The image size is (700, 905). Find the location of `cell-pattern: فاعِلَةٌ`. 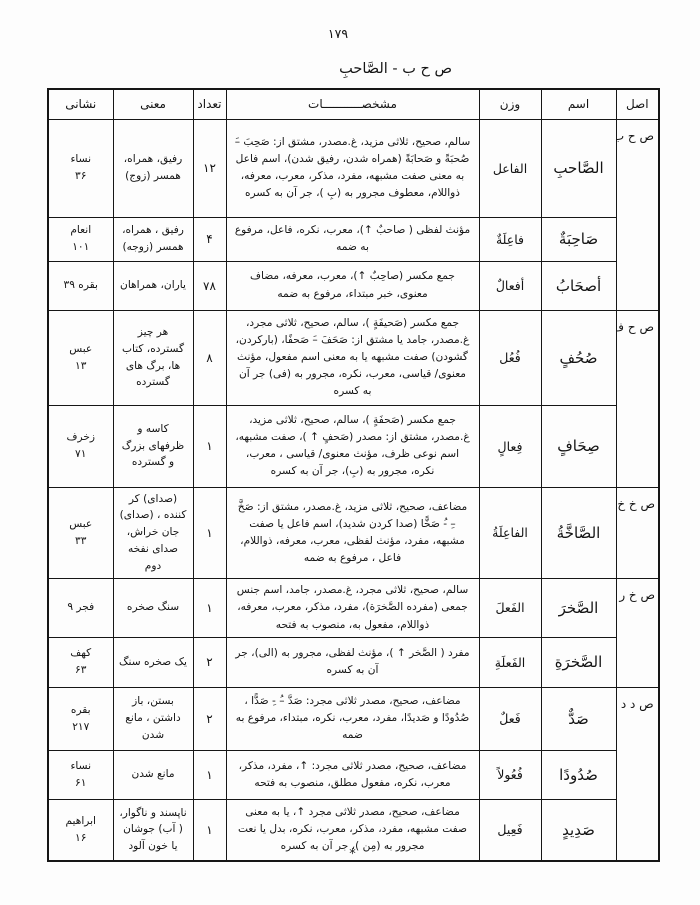

cell-pattern: فاعِلَةٌ is located at coordinates (510, 239).